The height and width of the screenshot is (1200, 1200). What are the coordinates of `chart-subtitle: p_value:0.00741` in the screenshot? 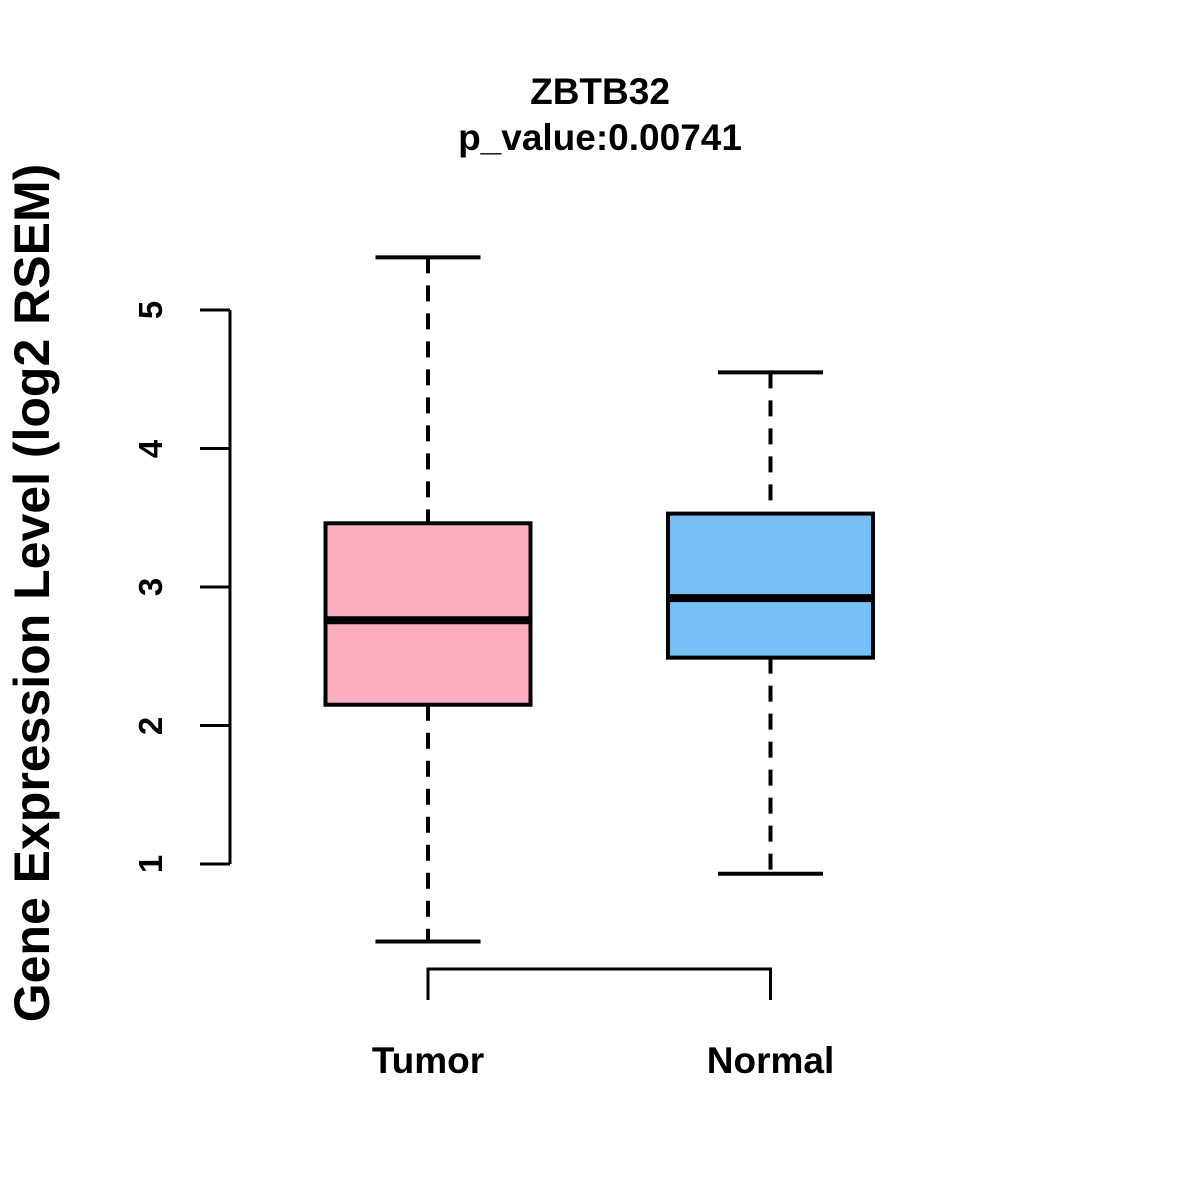 It's located at (600, 137).